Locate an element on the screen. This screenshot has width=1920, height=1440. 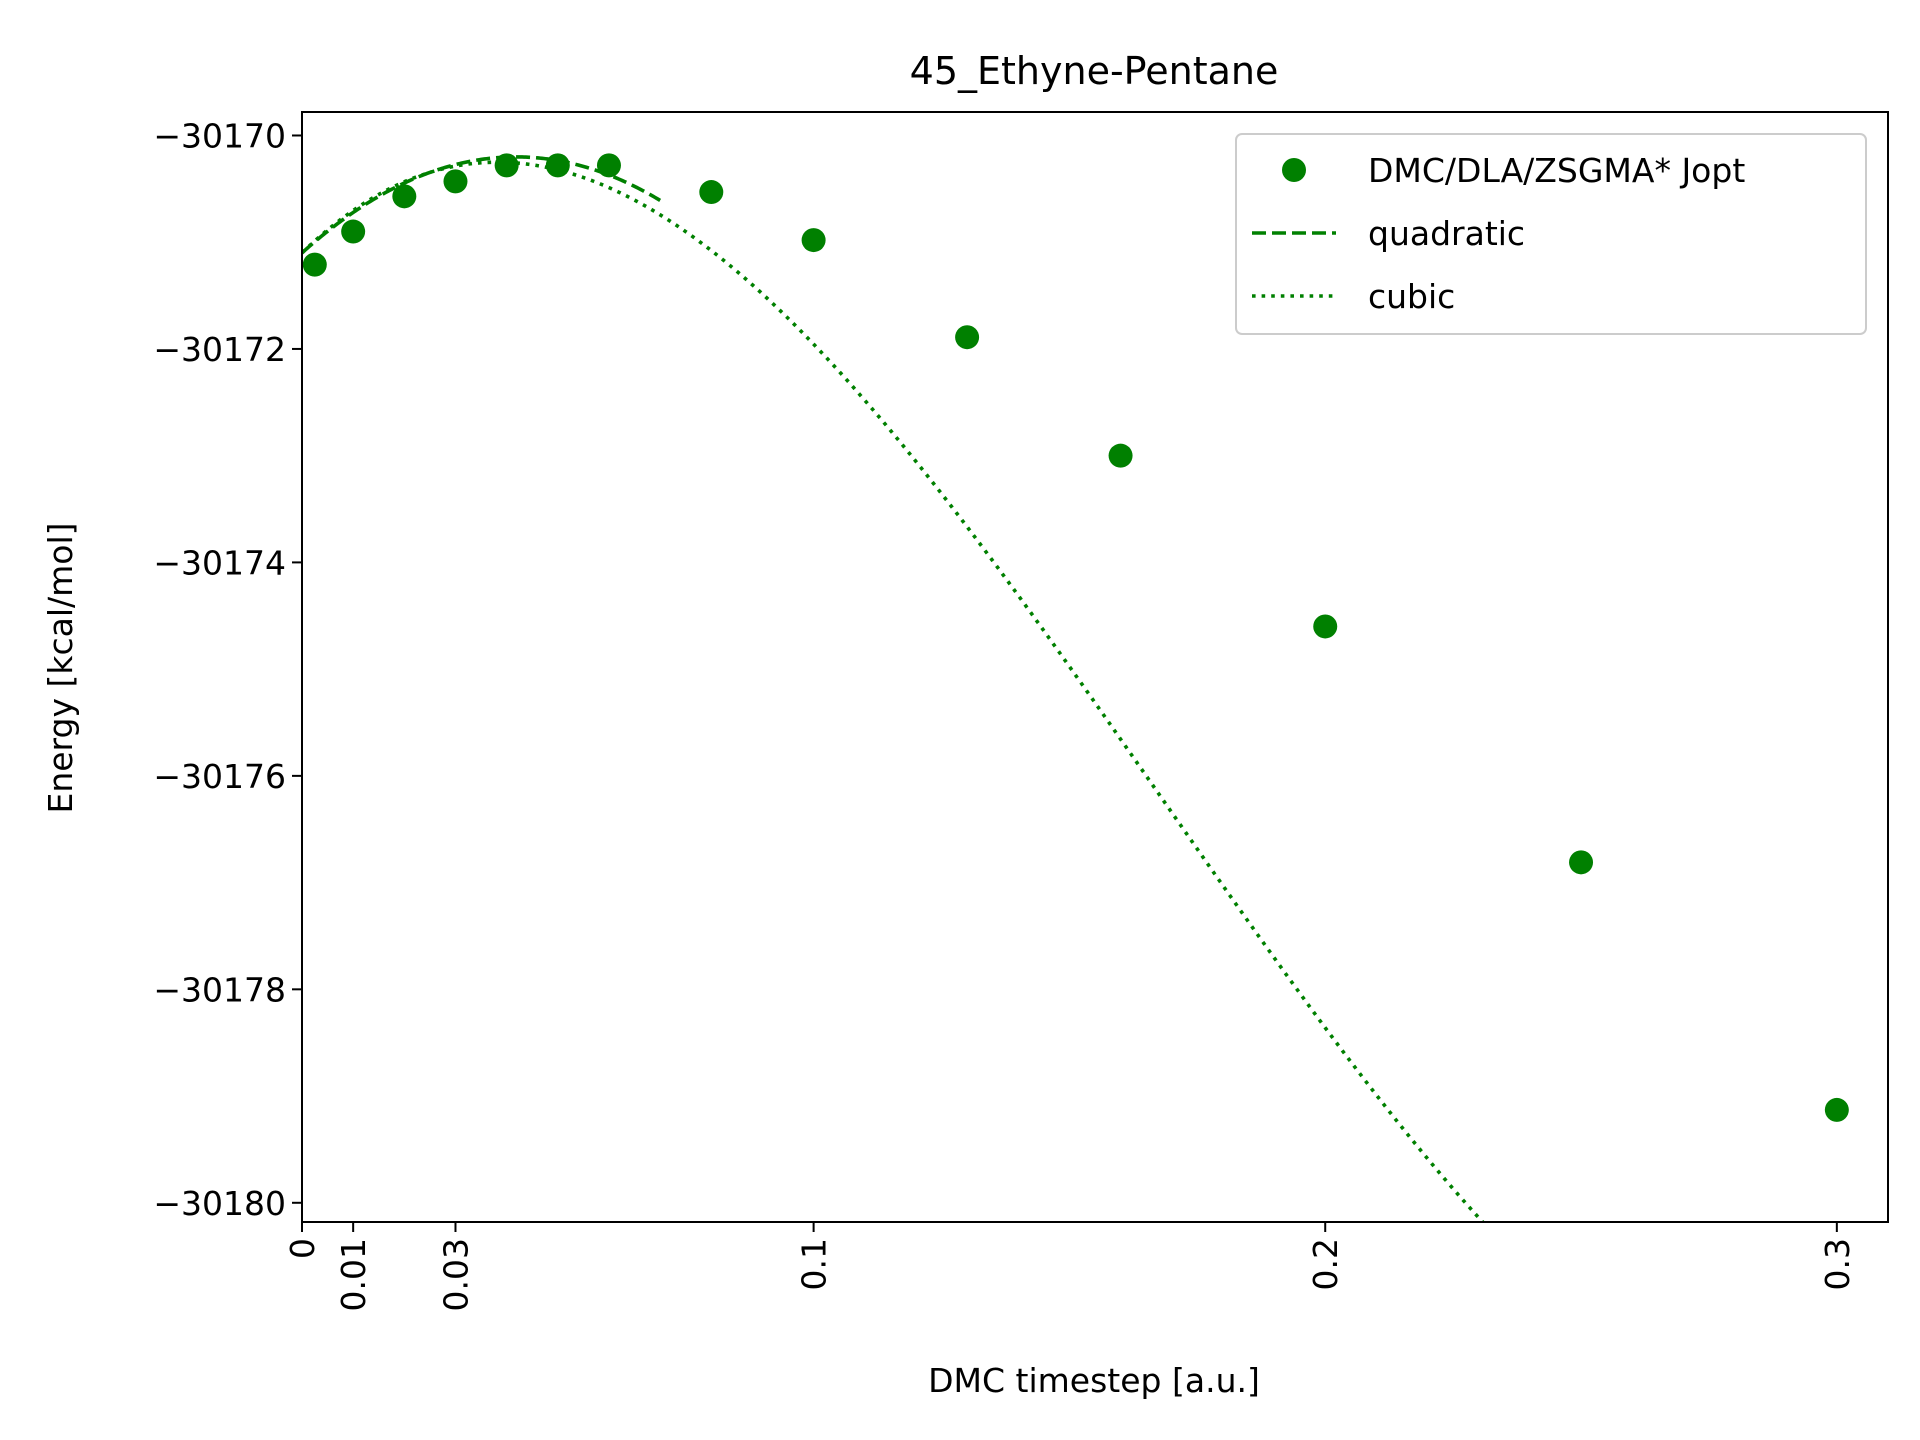
x-tick-label: 0.2 is located at coordinates (1325, 1264).